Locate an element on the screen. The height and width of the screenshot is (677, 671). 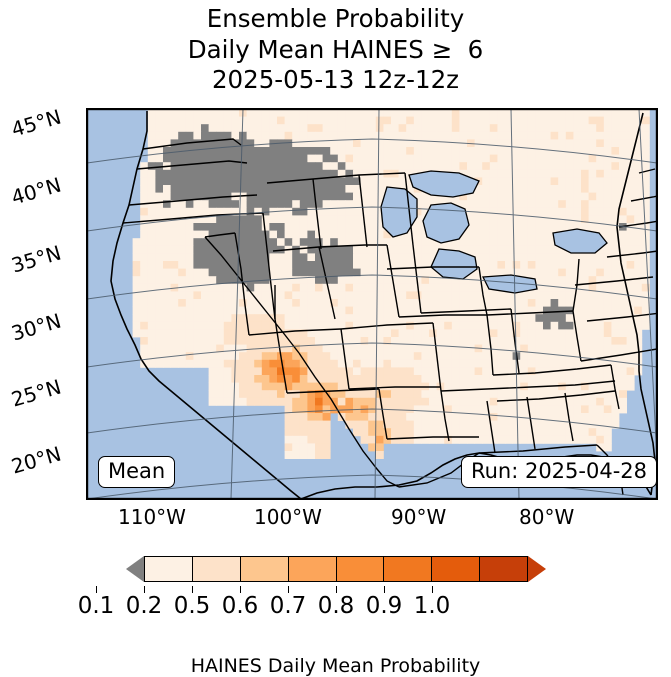
great-lakes is located at coordinates (494, 232).